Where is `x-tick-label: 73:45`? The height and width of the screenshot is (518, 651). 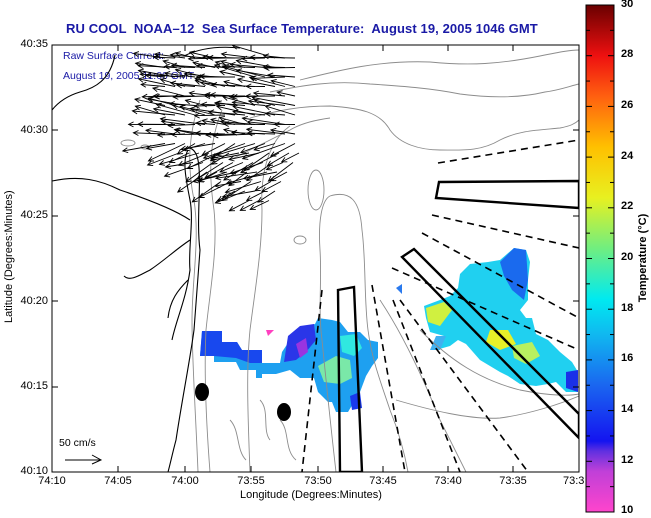
x-tick-label: 73:45 is located at coordinates (383, 481).